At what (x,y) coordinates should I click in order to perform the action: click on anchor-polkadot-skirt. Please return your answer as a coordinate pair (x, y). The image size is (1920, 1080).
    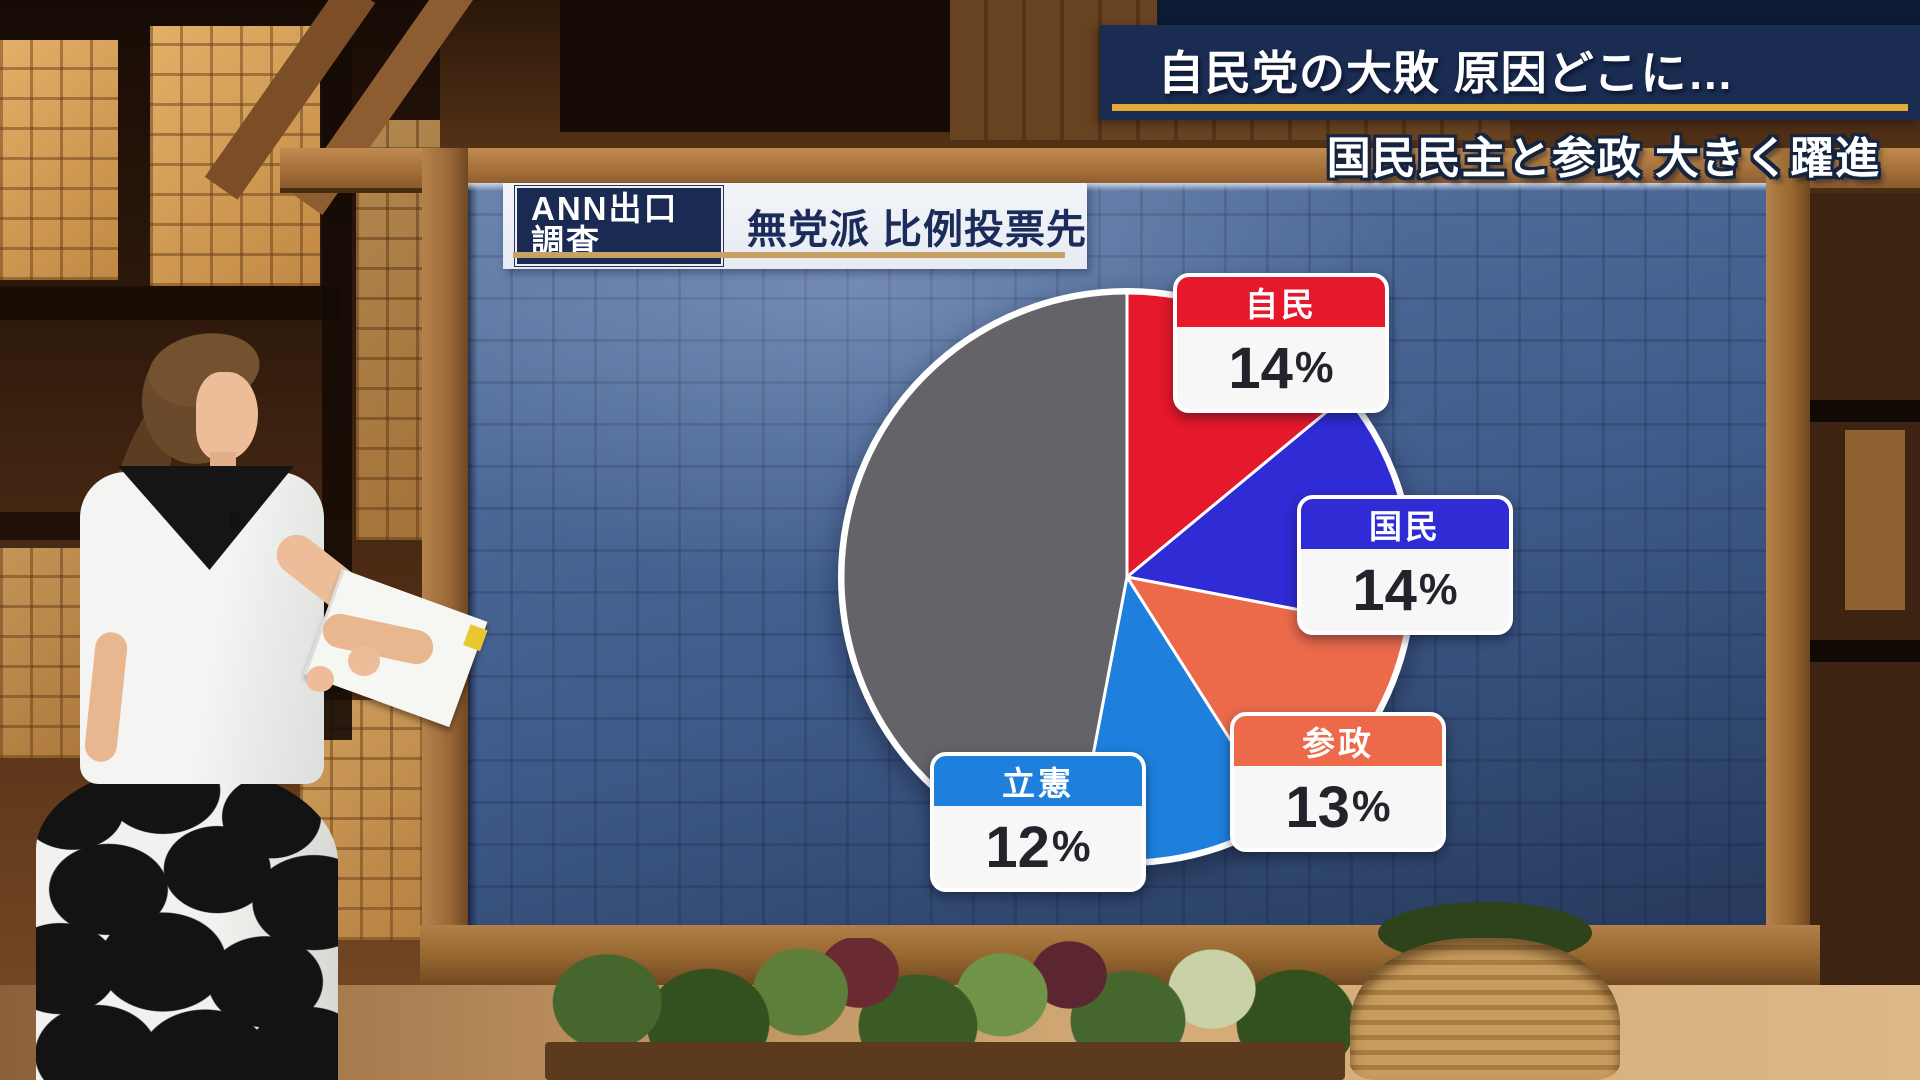
    Looking at the image, I should click on (187, 922).